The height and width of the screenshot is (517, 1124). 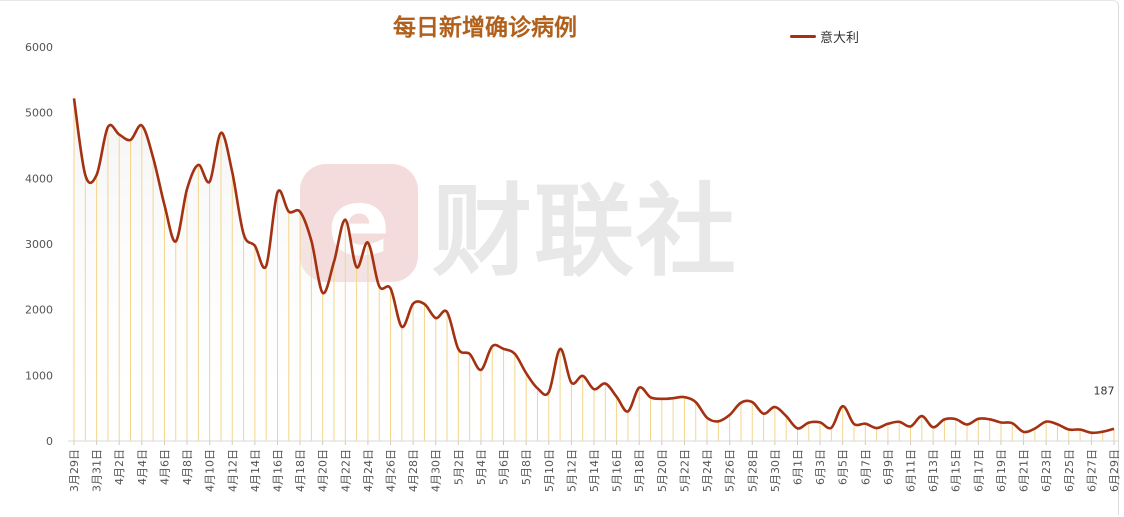 I want to click on legend: 意大利, so click(x=824, y=36).